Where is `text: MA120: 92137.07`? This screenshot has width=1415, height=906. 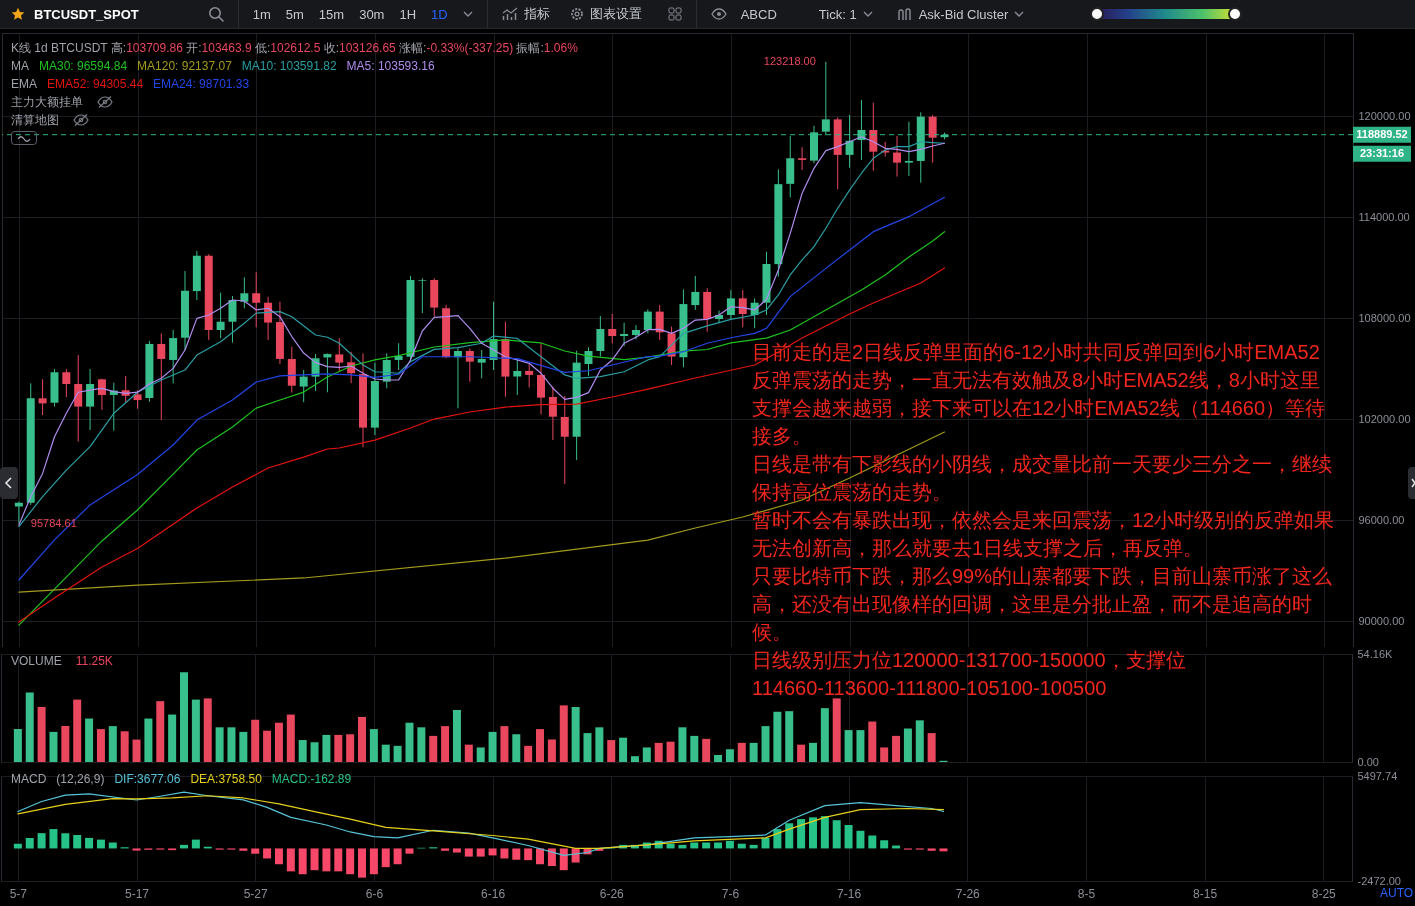 text: MA120: 92137.07 is located at coordinates (184, 66).